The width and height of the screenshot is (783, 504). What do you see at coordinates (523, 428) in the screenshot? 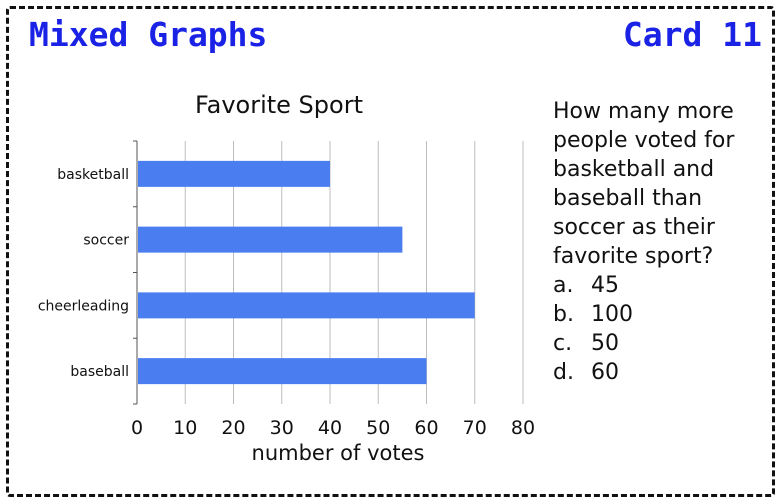
I see `x-tick-label: 80` at bounding box center [523, 428].